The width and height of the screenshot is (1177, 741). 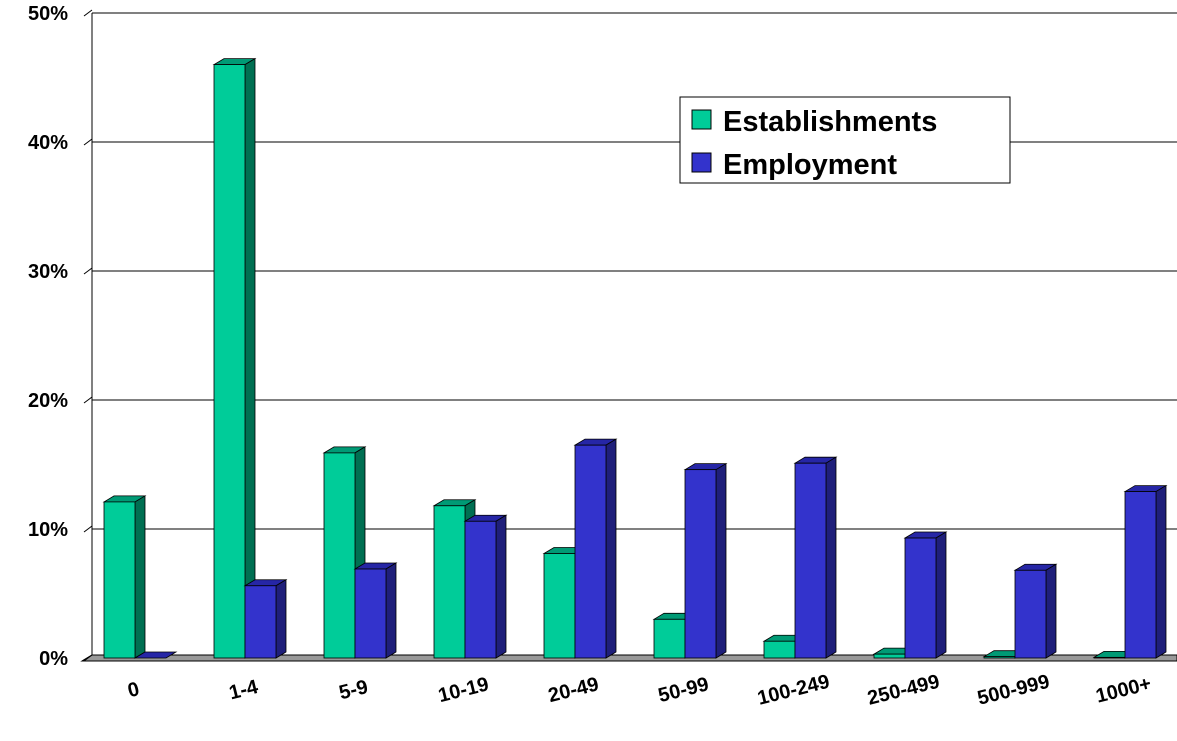 What do you see at coordinates (463, 690) in the screenshot?
I see `x-tick-label: 10-19` at bounding box center [463, 690].